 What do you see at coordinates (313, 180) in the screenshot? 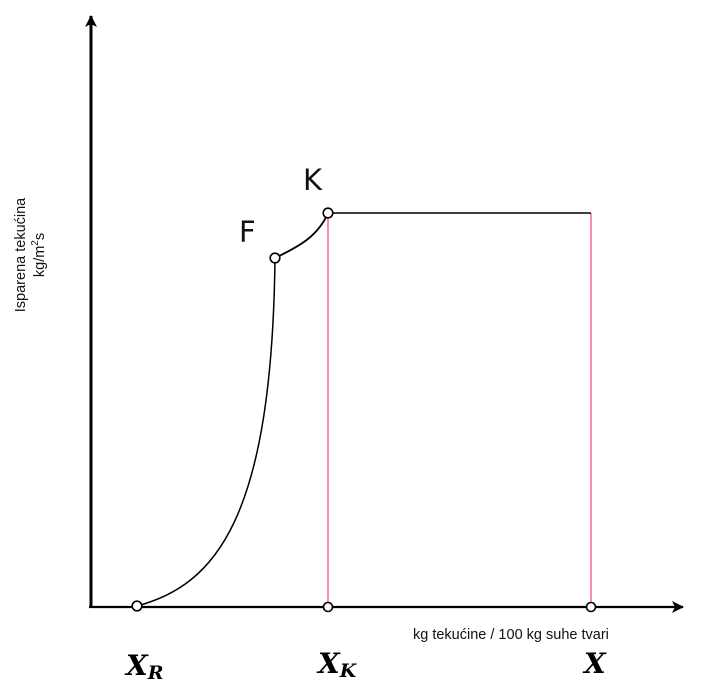
I see `point-k-label: K` at bounding box center [313, 180].